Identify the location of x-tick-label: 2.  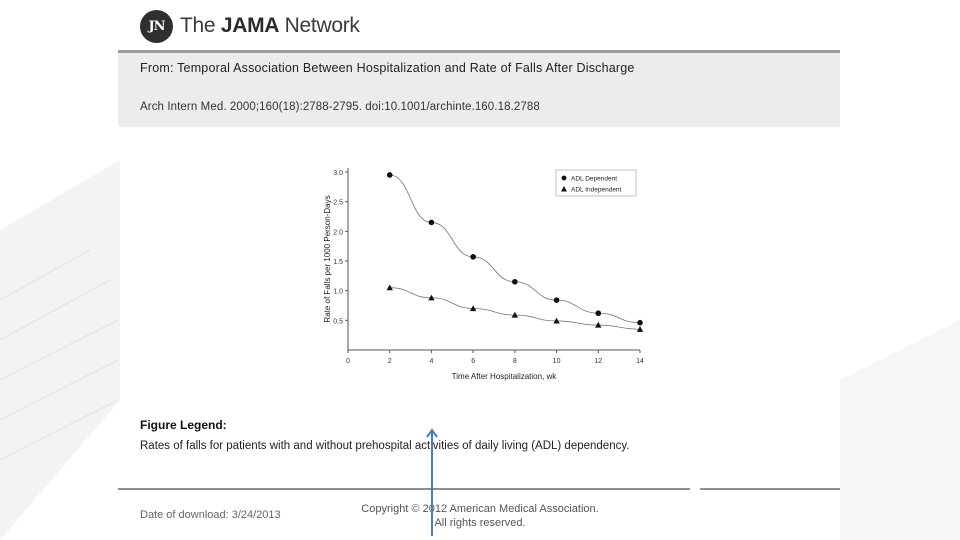
(390, 361).